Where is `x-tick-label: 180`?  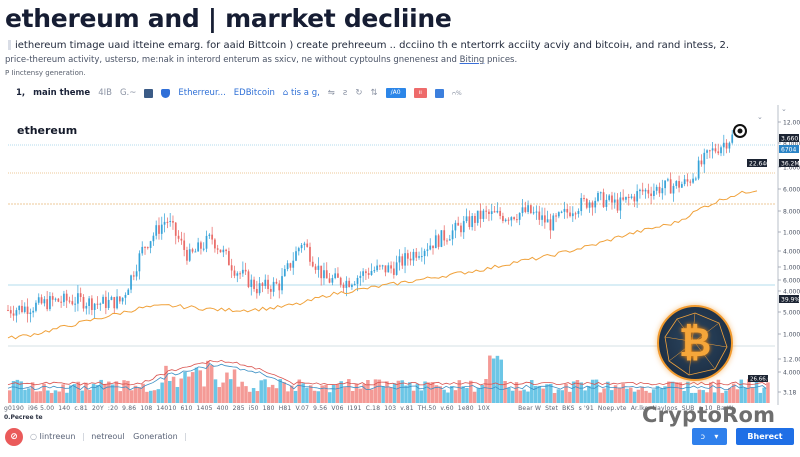 x-tick-label: 180 is located at coordinates (268, 408).